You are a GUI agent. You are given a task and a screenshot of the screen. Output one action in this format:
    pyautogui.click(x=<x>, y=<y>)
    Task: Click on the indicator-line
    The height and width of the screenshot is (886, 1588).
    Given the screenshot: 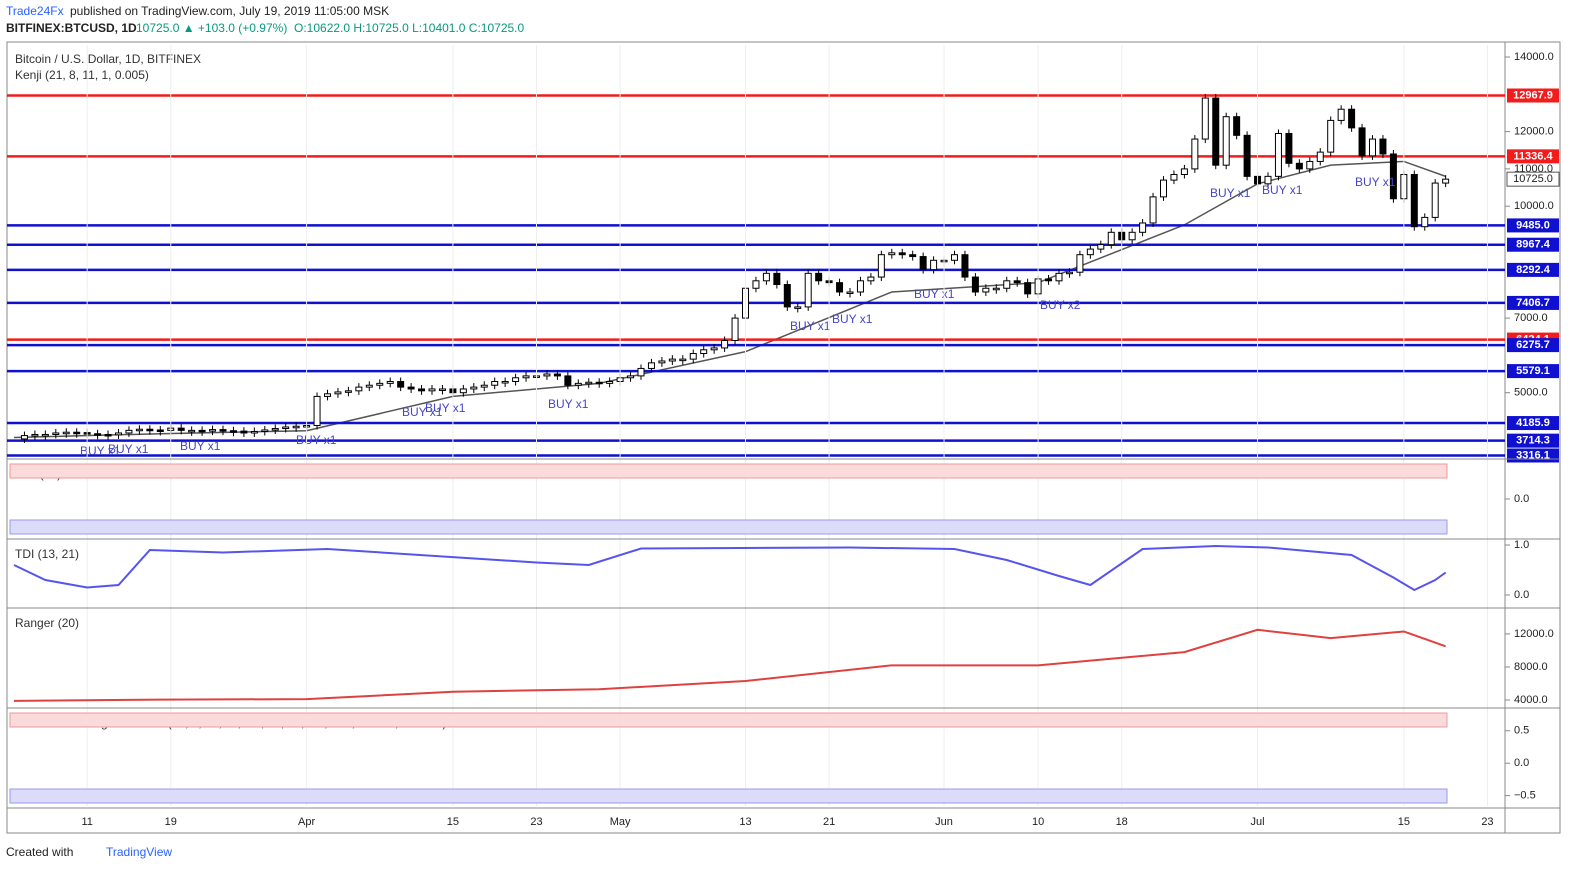 What is the action you would take?
    pyautogui.click(x=729, y=665)
    